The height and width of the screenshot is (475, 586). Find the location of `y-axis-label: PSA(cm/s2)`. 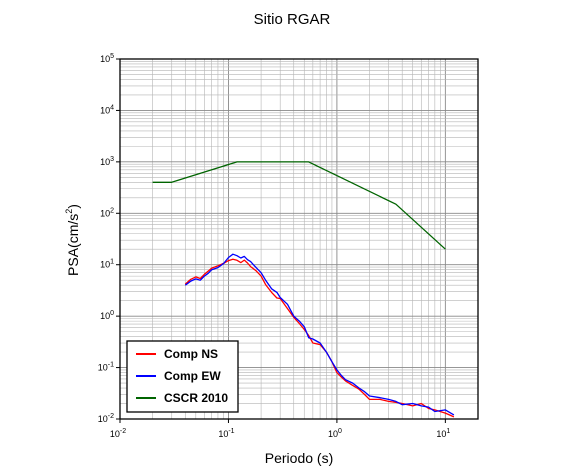

y-axis-label: PSA(cm/s2) is located at coordinates (72, 240).